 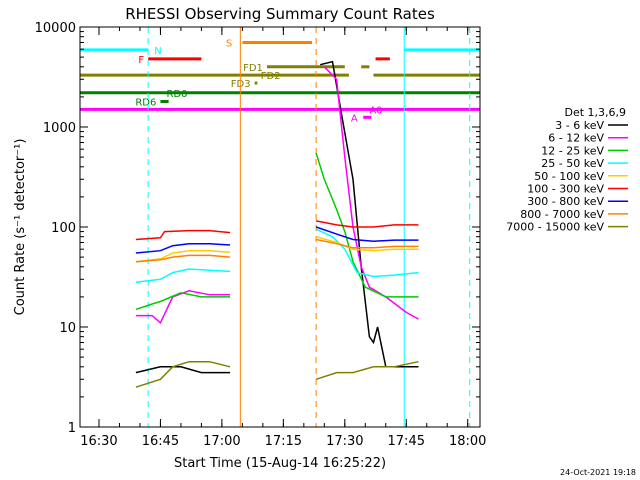 What do you see at coordinates (20, 227) in the screenshot?
I see `y-axis-label: Count Rate (s⁻¹ detector⁻¹)` at bounding box center [20, 227].